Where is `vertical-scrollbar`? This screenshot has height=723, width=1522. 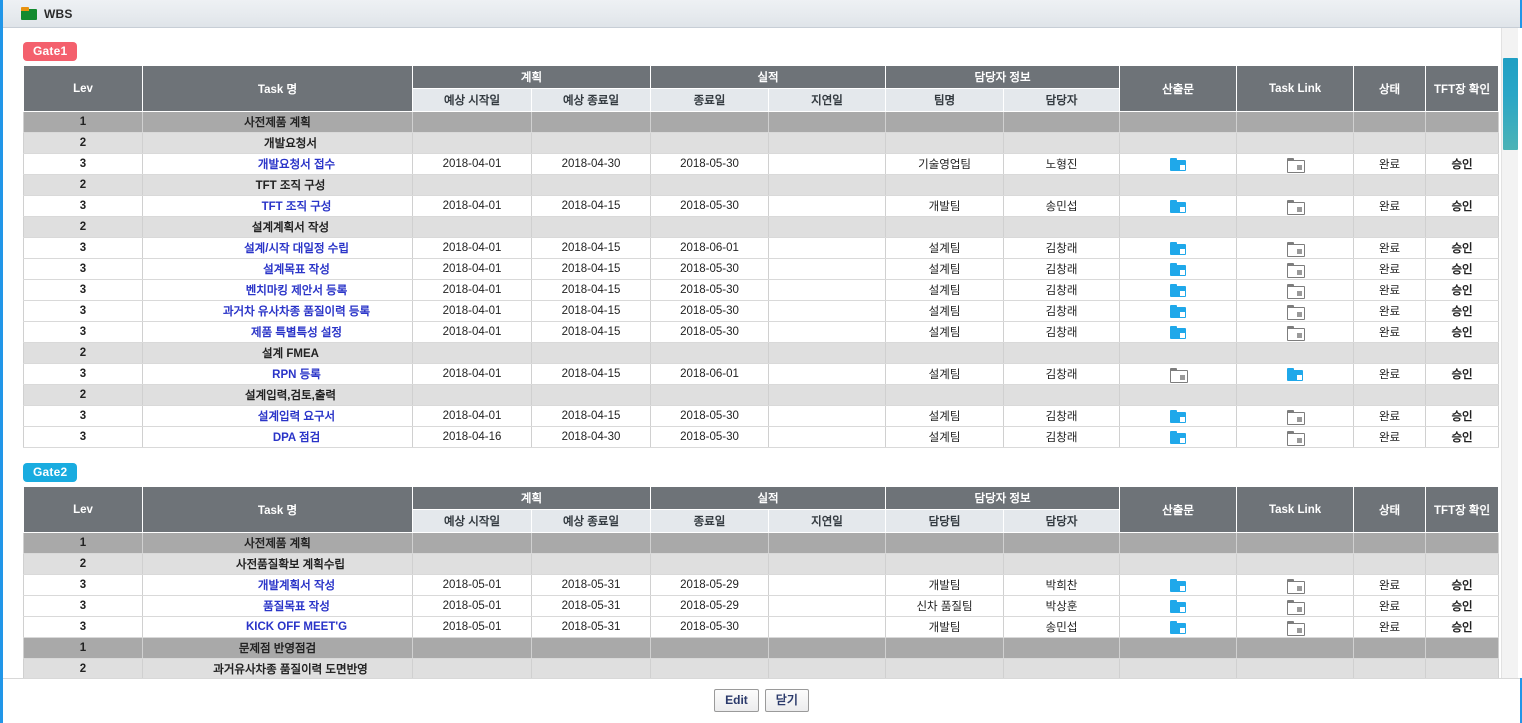 vertical-scrollbar is located at coordinates (1509, 353).